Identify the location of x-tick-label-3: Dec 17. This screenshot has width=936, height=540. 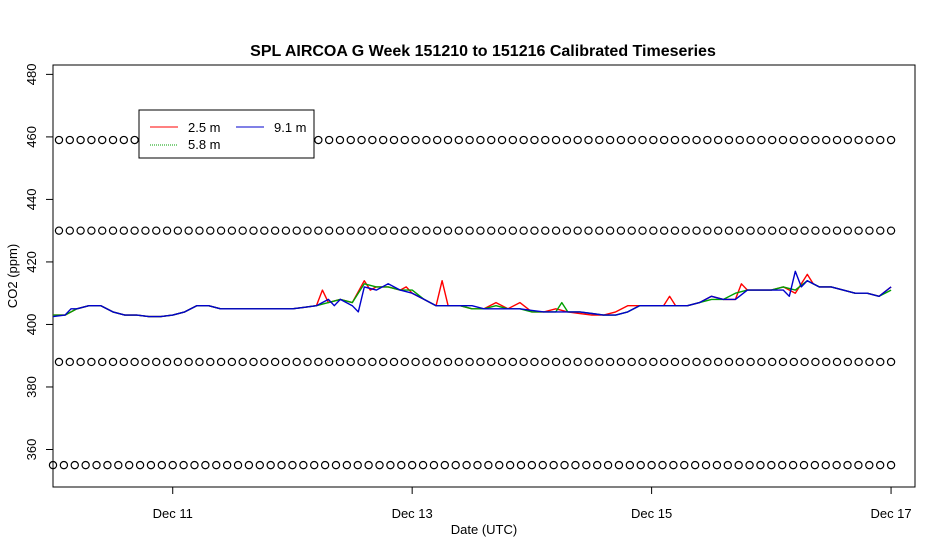
(890, 513).